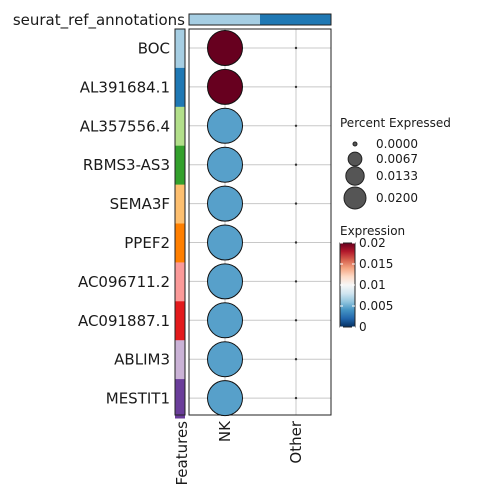  Describe the element at coordinates (260, 442) in the screenshot. I see `group-labels: NK Other` at that location.